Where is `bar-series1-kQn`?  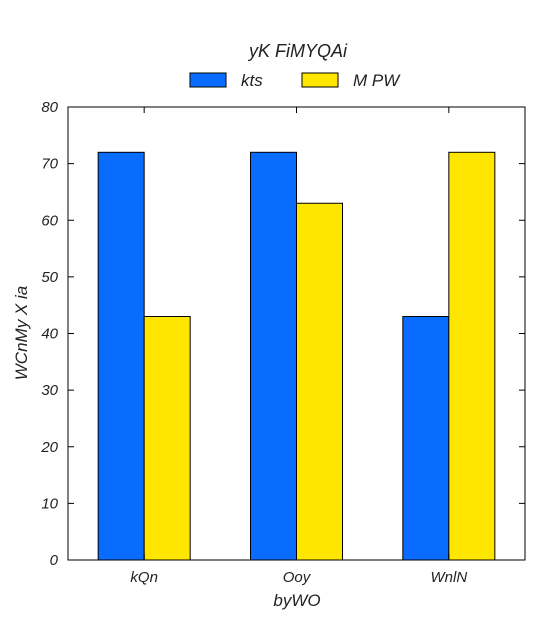
bar-series1-kQn is located at coordinates (121, 356).